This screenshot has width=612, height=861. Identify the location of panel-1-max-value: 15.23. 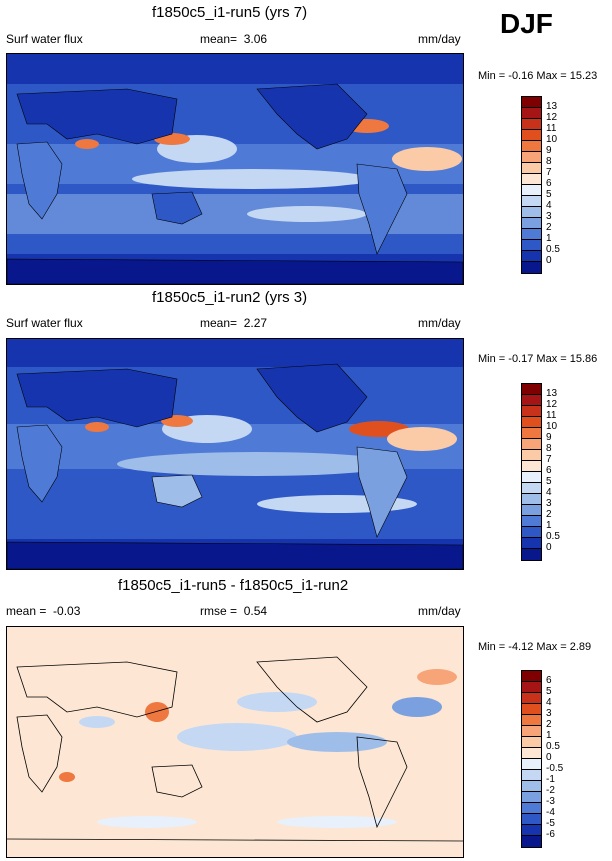
(583, 76).